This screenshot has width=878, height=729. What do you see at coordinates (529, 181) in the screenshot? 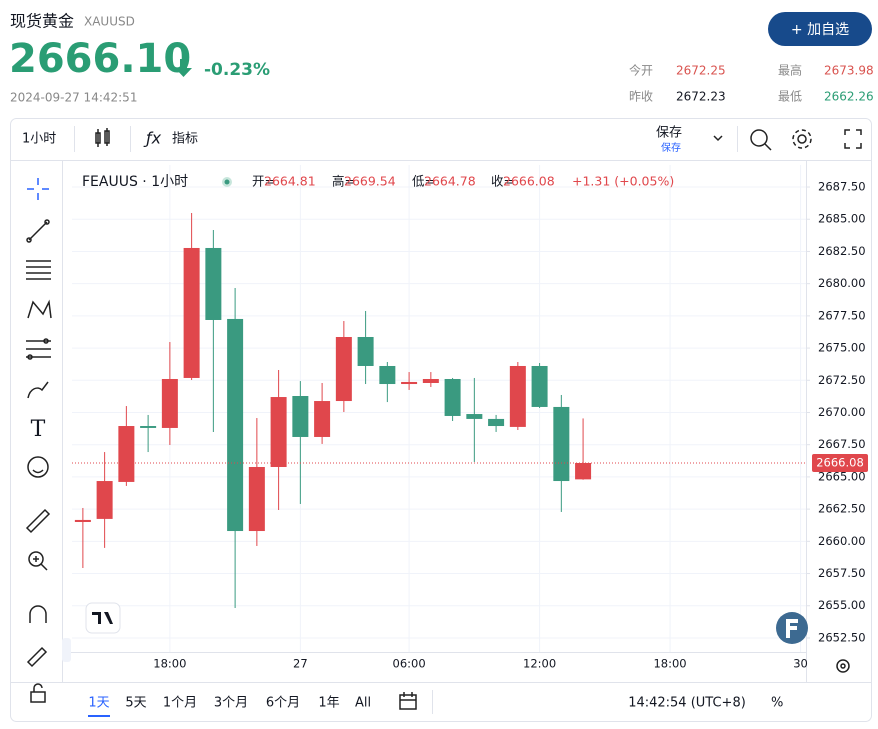
I see `legend-value: 2666.08` at bounding box center [529, 181].